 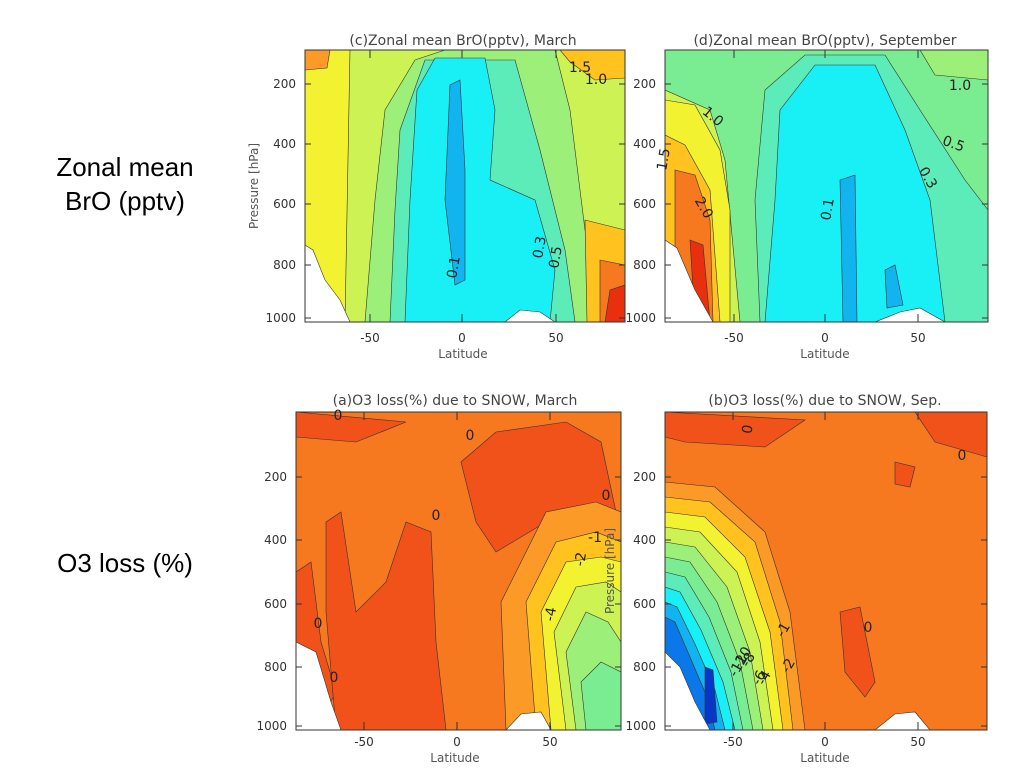 I want to click on panel-a-aqua, so click(x=600, y=695).